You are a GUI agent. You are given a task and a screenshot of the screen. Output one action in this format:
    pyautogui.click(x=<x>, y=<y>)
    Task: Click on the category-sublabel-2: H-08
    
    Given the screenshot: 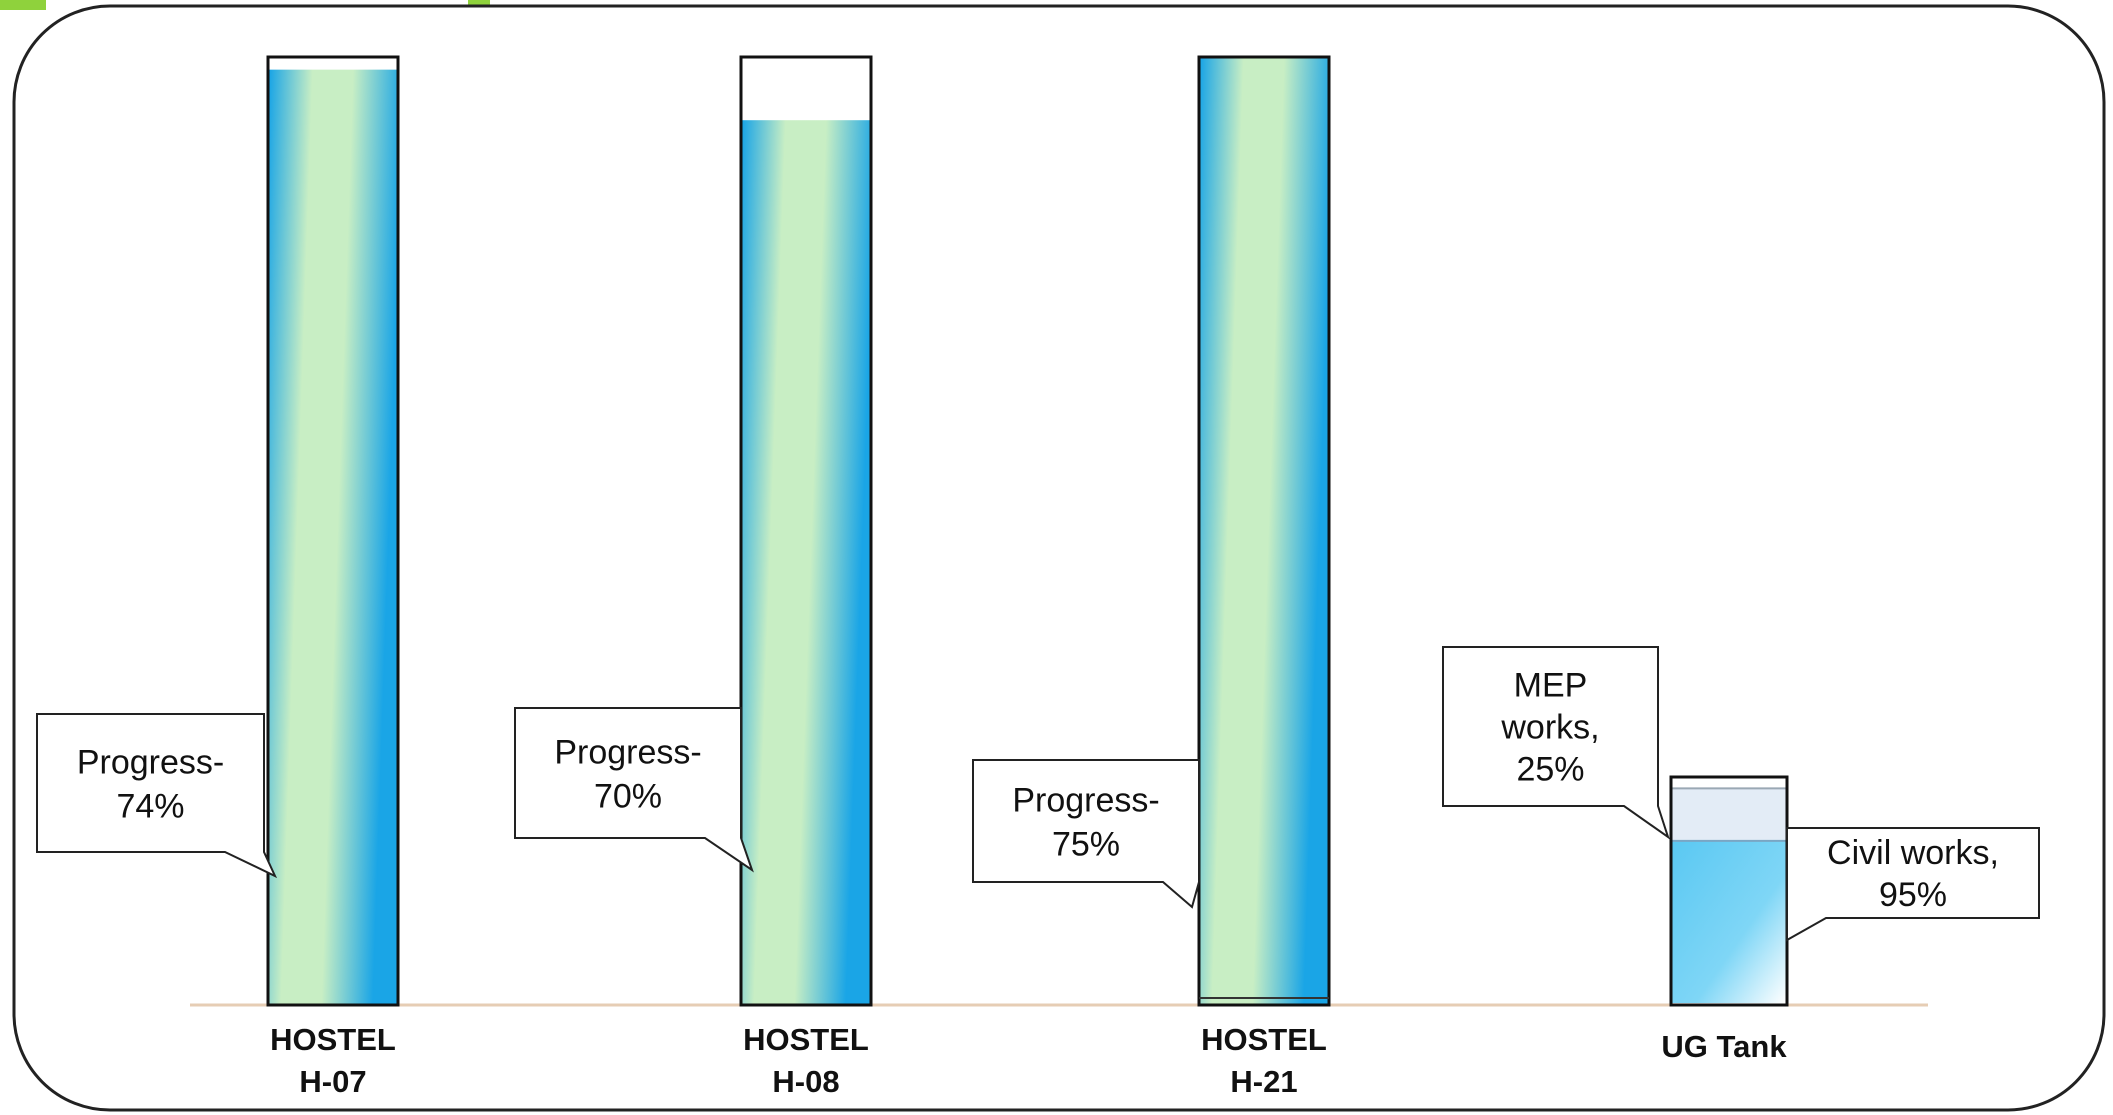 What is the action you would take?
    pyautogui.click(x=805, y=1081)
    